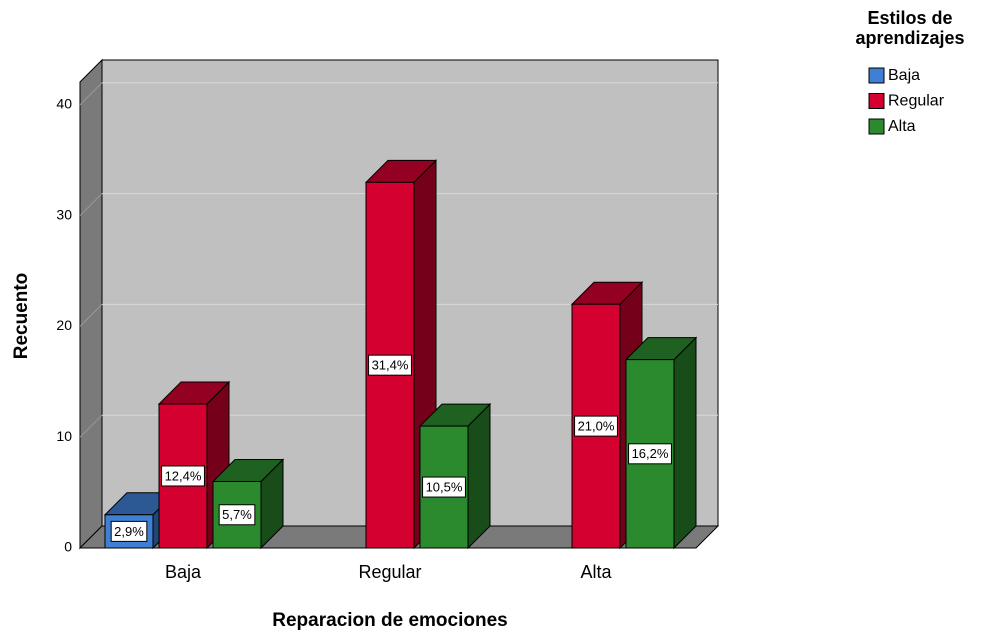  I want to click on legend-label: Baja, so click(904, 75).